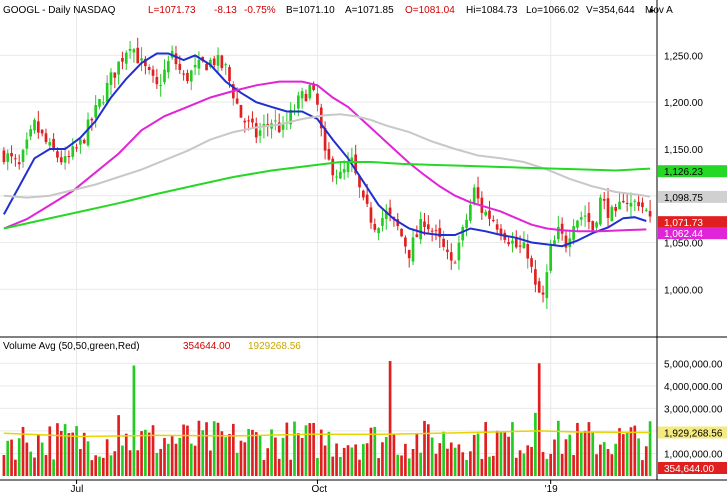  Describe the element at coordinates (319, 489) in the screenshot. I see `time-tick-label: Oct` at that location.